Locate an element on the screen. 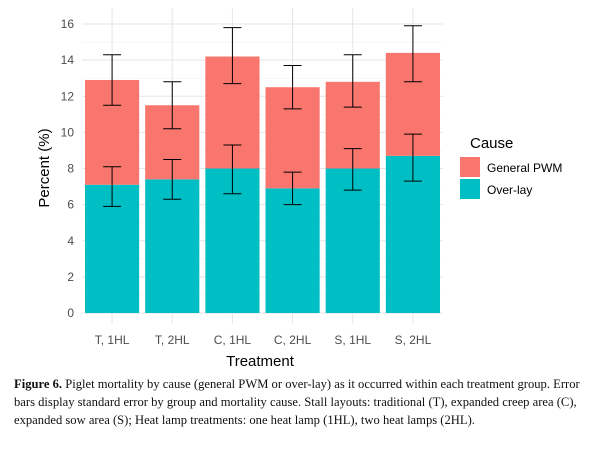 This screenshot has width=600, height=457. x-axis-title: Treatment is located at coordinates (260, 361).